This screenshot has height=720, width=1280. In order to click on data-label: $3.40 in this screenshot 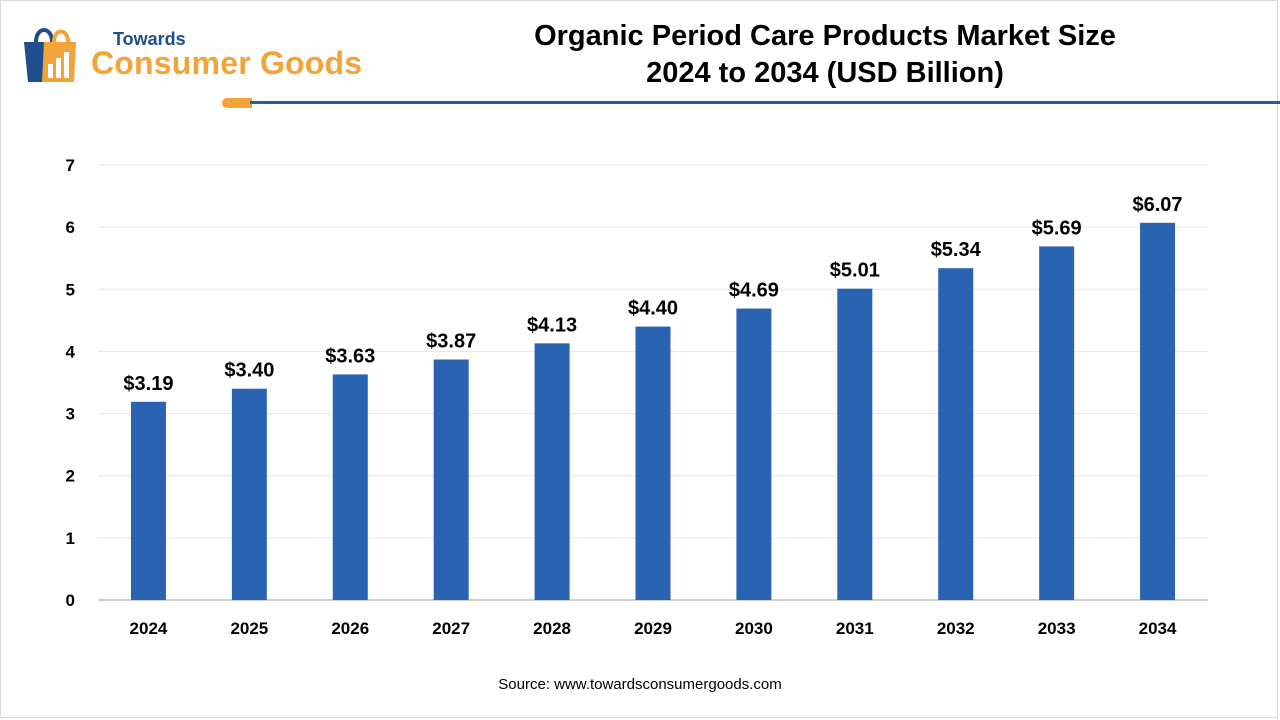, I will do `click(249, 371)`.